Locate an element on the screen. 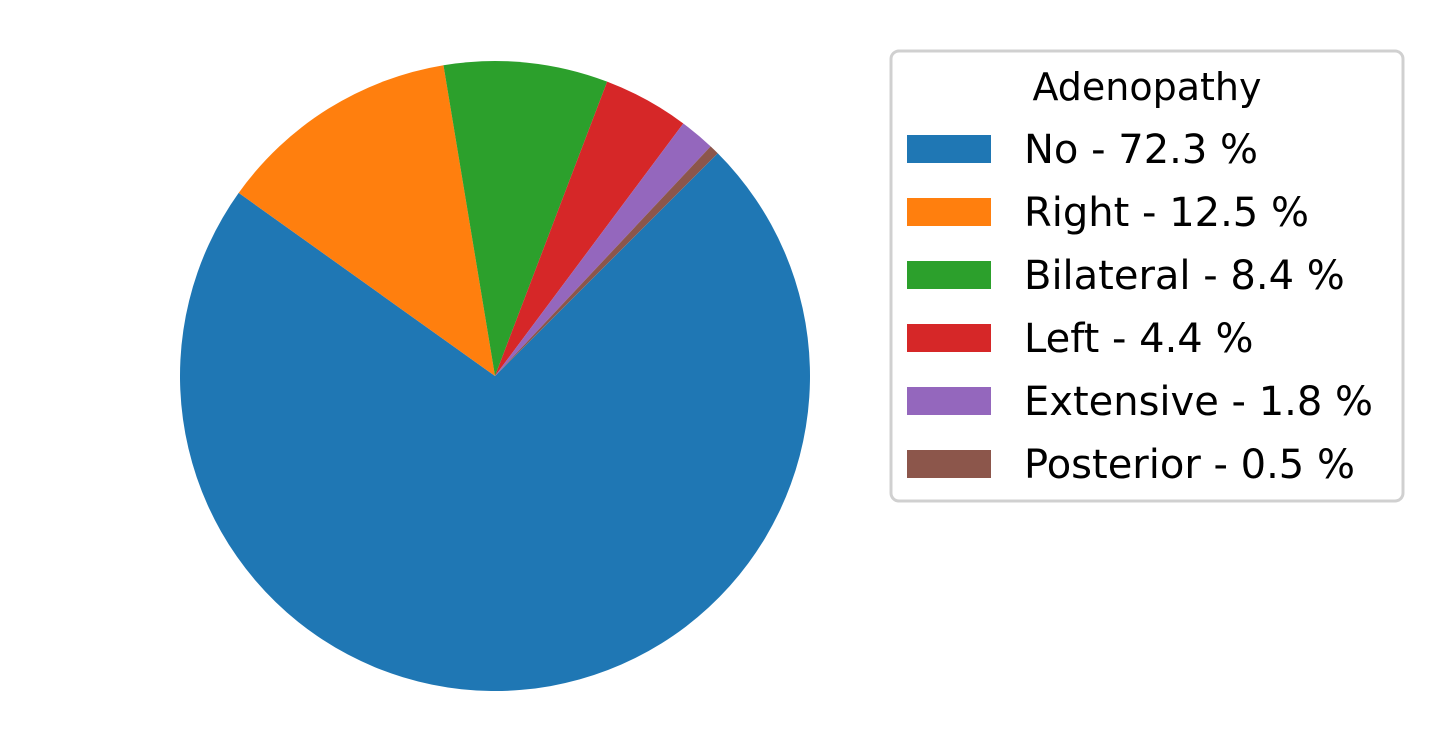 Image resolution: width=1434 pixels, height=753 pixels. legend-label-bilateral: Bilateral - 8.4 % is located at coordinates (1184, 276).